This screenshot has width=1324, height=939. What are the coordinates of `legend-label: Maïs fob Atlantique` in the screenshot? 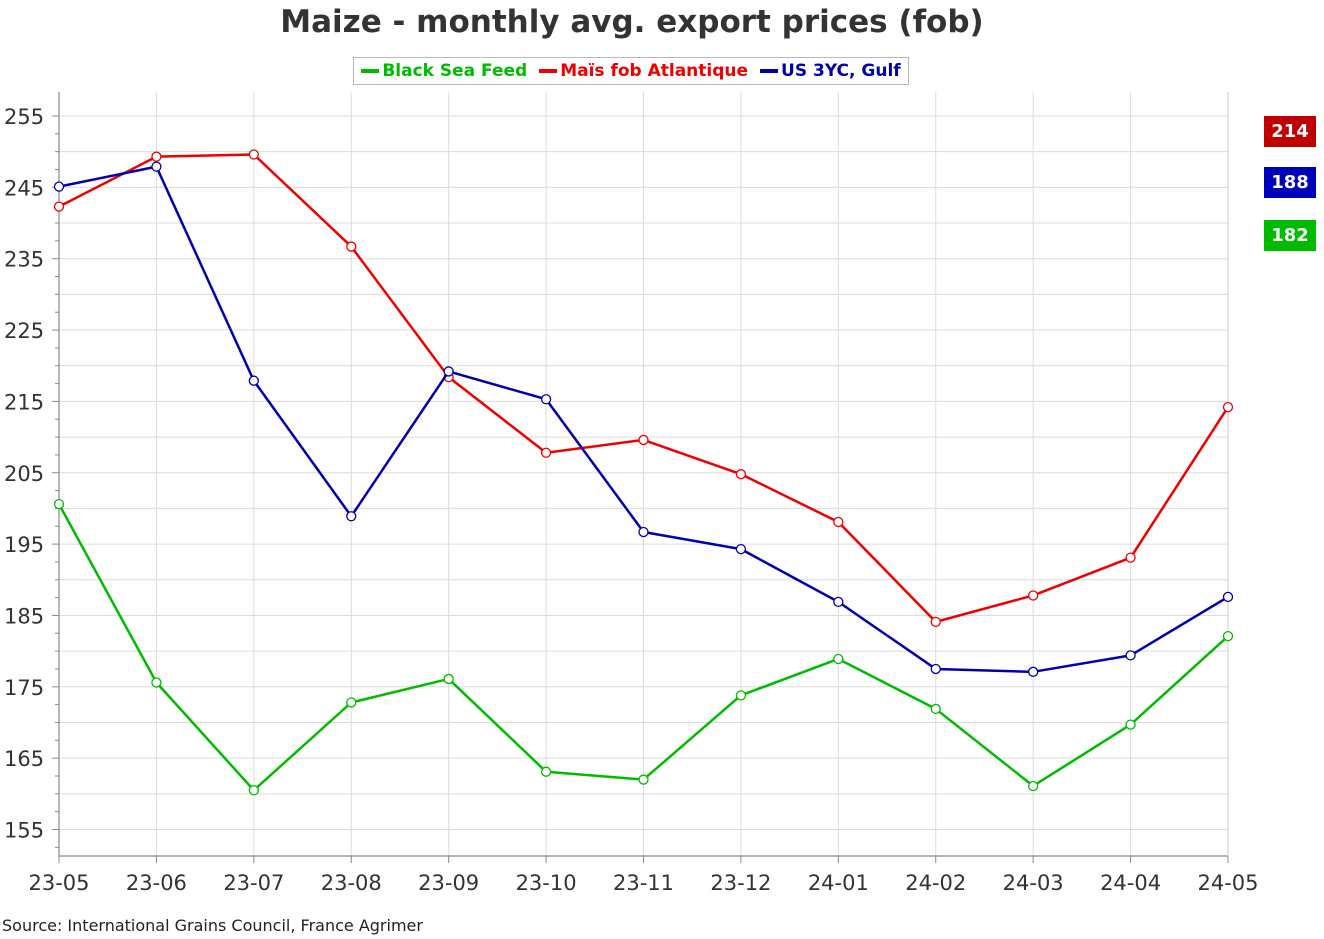 It's located at (654, 71).